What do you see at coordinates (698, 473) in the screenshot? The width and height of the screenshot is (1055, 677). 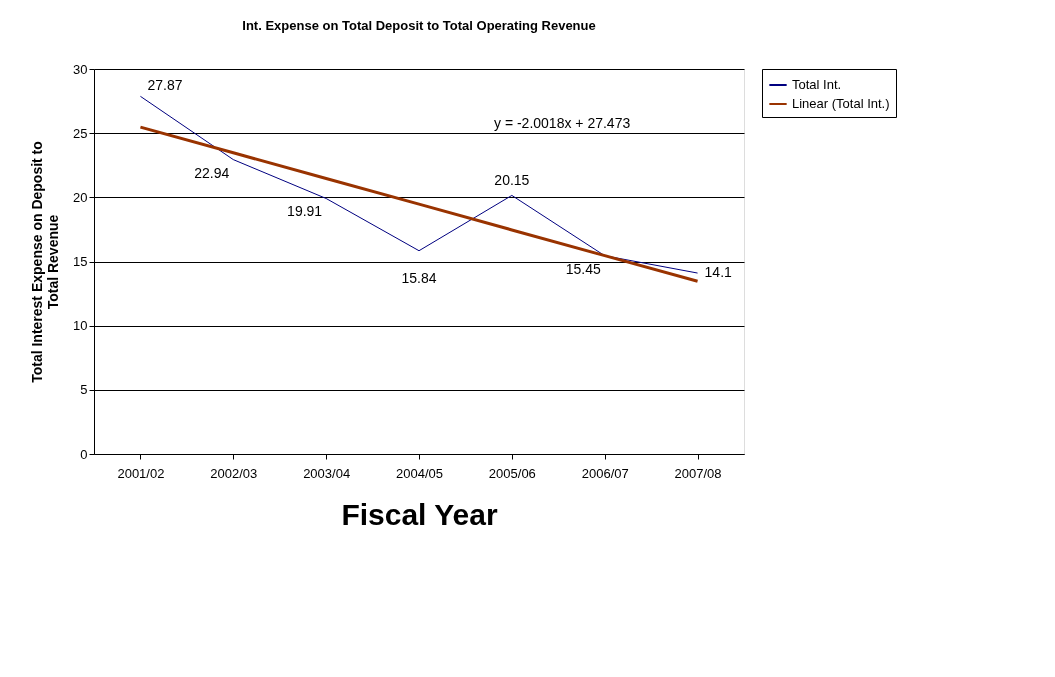 I see `x-tick-label: 2007/08` at bounding box center [698, 473].